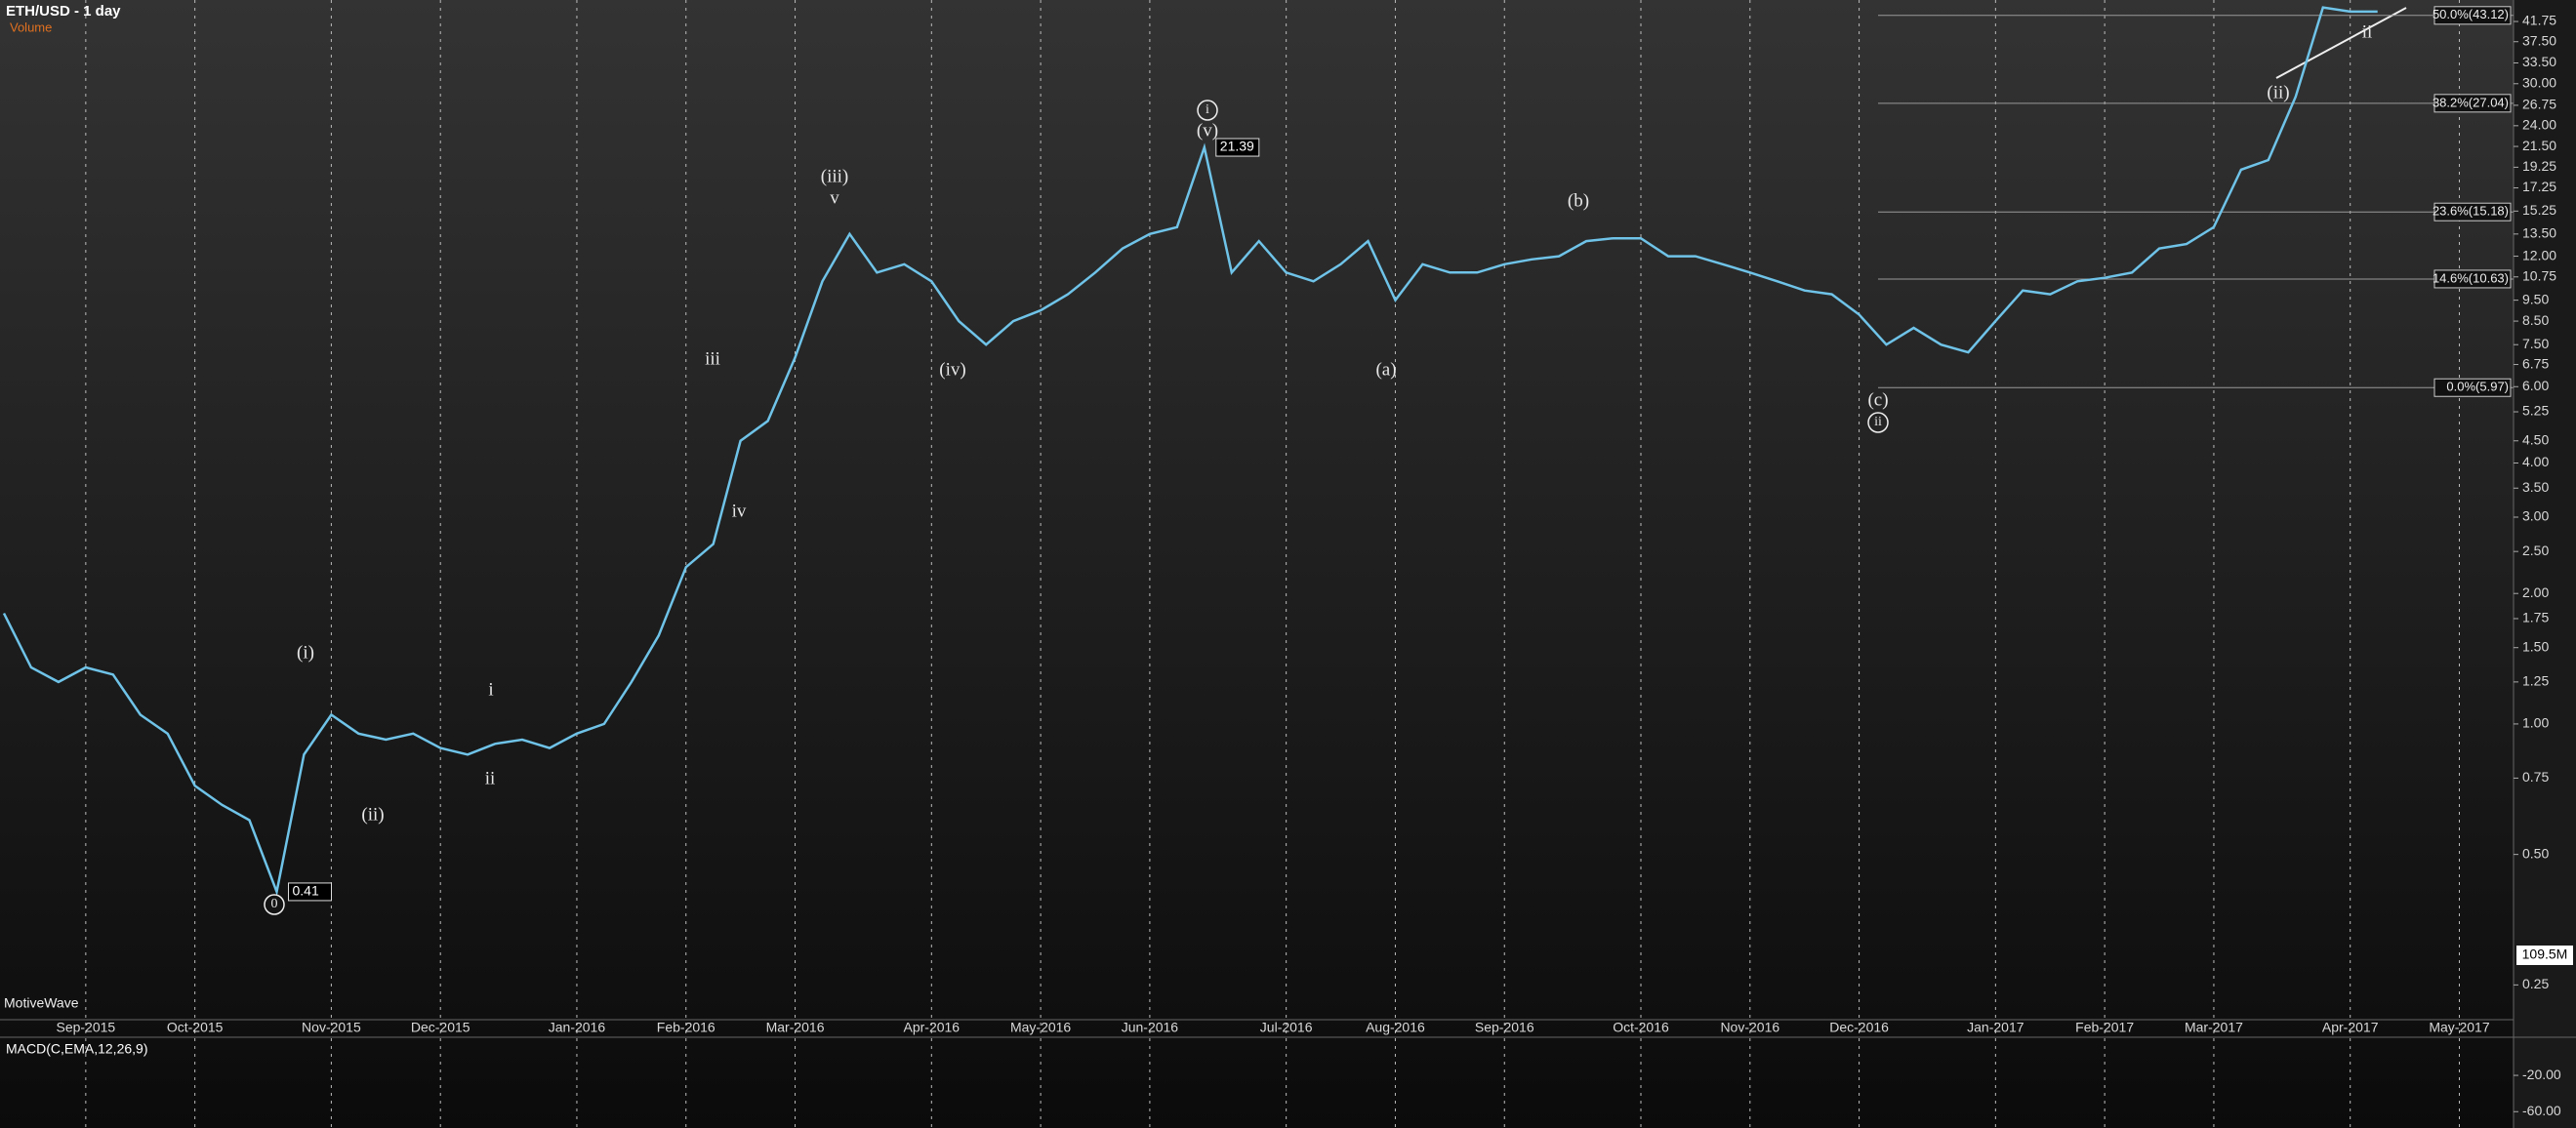 This screenshot has height=1128, width=2576. What do you see at coordinates (2539, 233) in the screenshot?
I see `y-tick-label: 13.50` at bounding box center [2539, 233].